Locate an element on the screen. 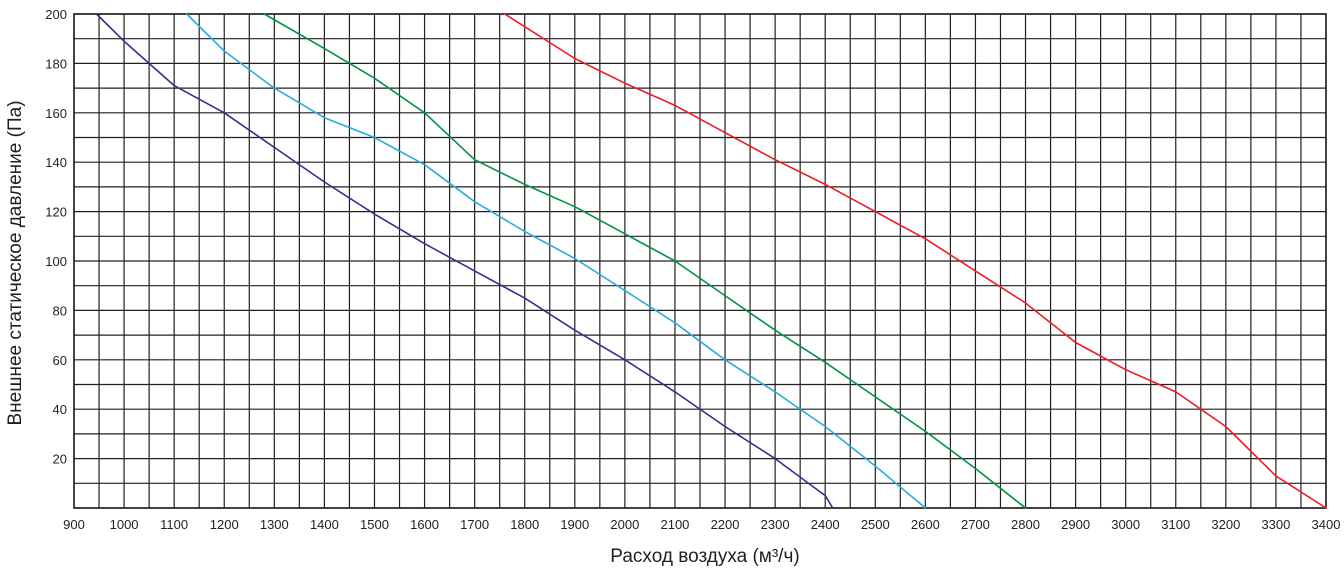  x-tick-label: 2300 is located at coordinates (775, 524).